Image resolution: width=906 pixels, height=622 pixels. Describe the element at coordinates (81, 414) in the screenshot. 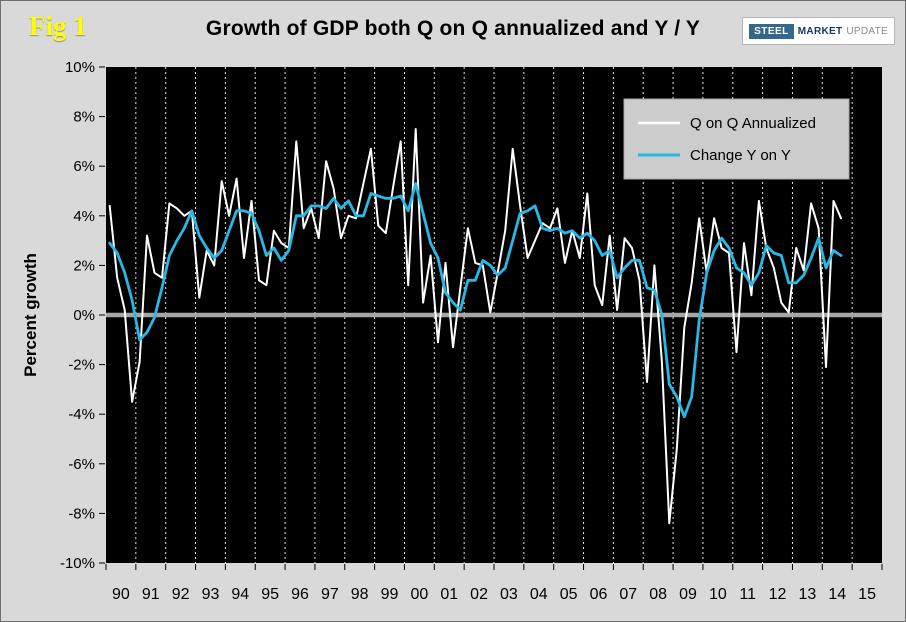

I see `y-tick-label: -4%` at that location.